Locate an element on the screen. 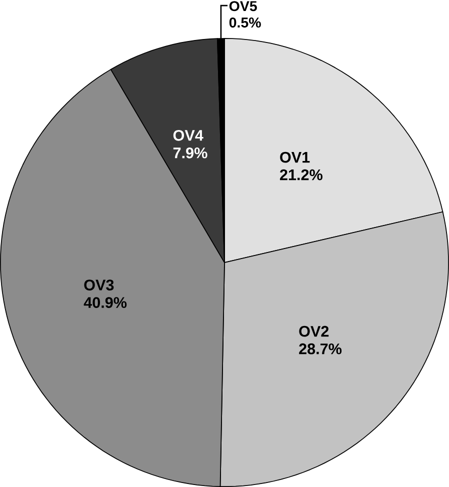 This screenshot has width=449, height=487. data-label: 0.5% is located at coordinates (245, 23).